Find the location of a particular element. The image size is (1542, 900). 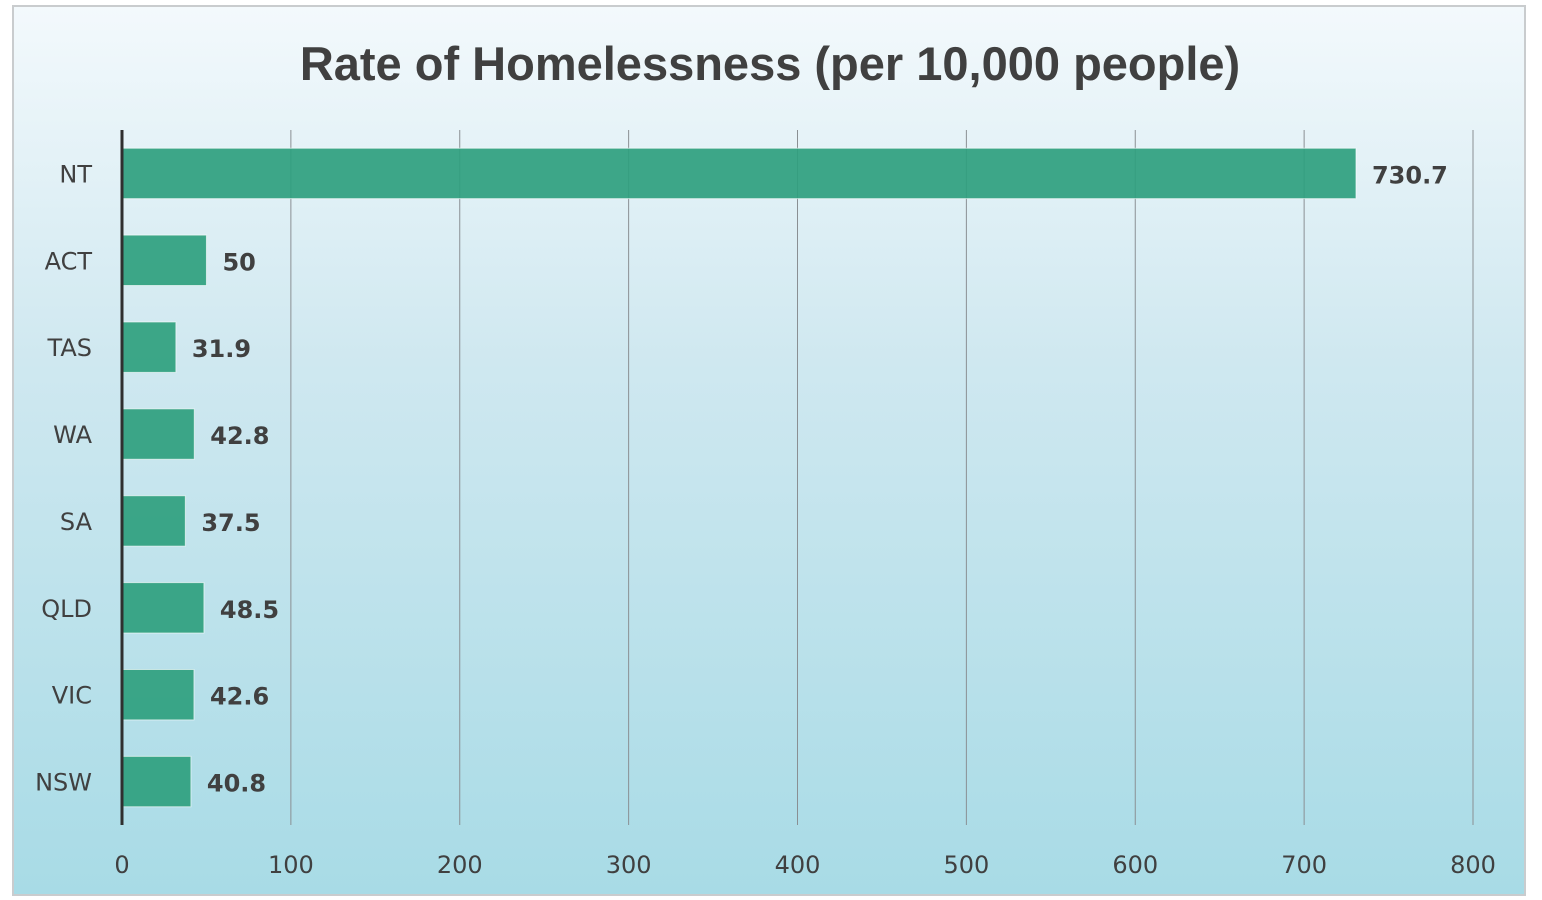

category-label: SA is located at coordinates (76, 522).